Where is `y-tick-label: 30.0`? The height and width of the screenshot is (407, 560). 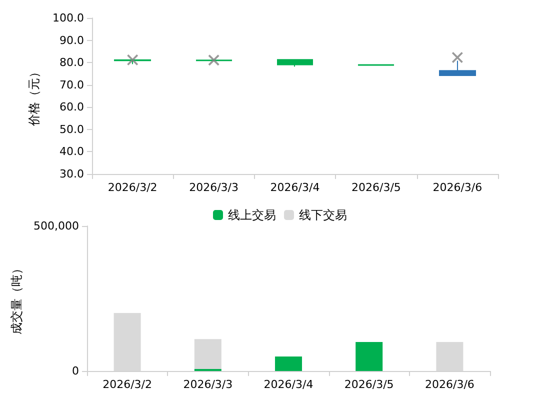
y-tick-label: 30.0 is located at coordinates (72, 174).